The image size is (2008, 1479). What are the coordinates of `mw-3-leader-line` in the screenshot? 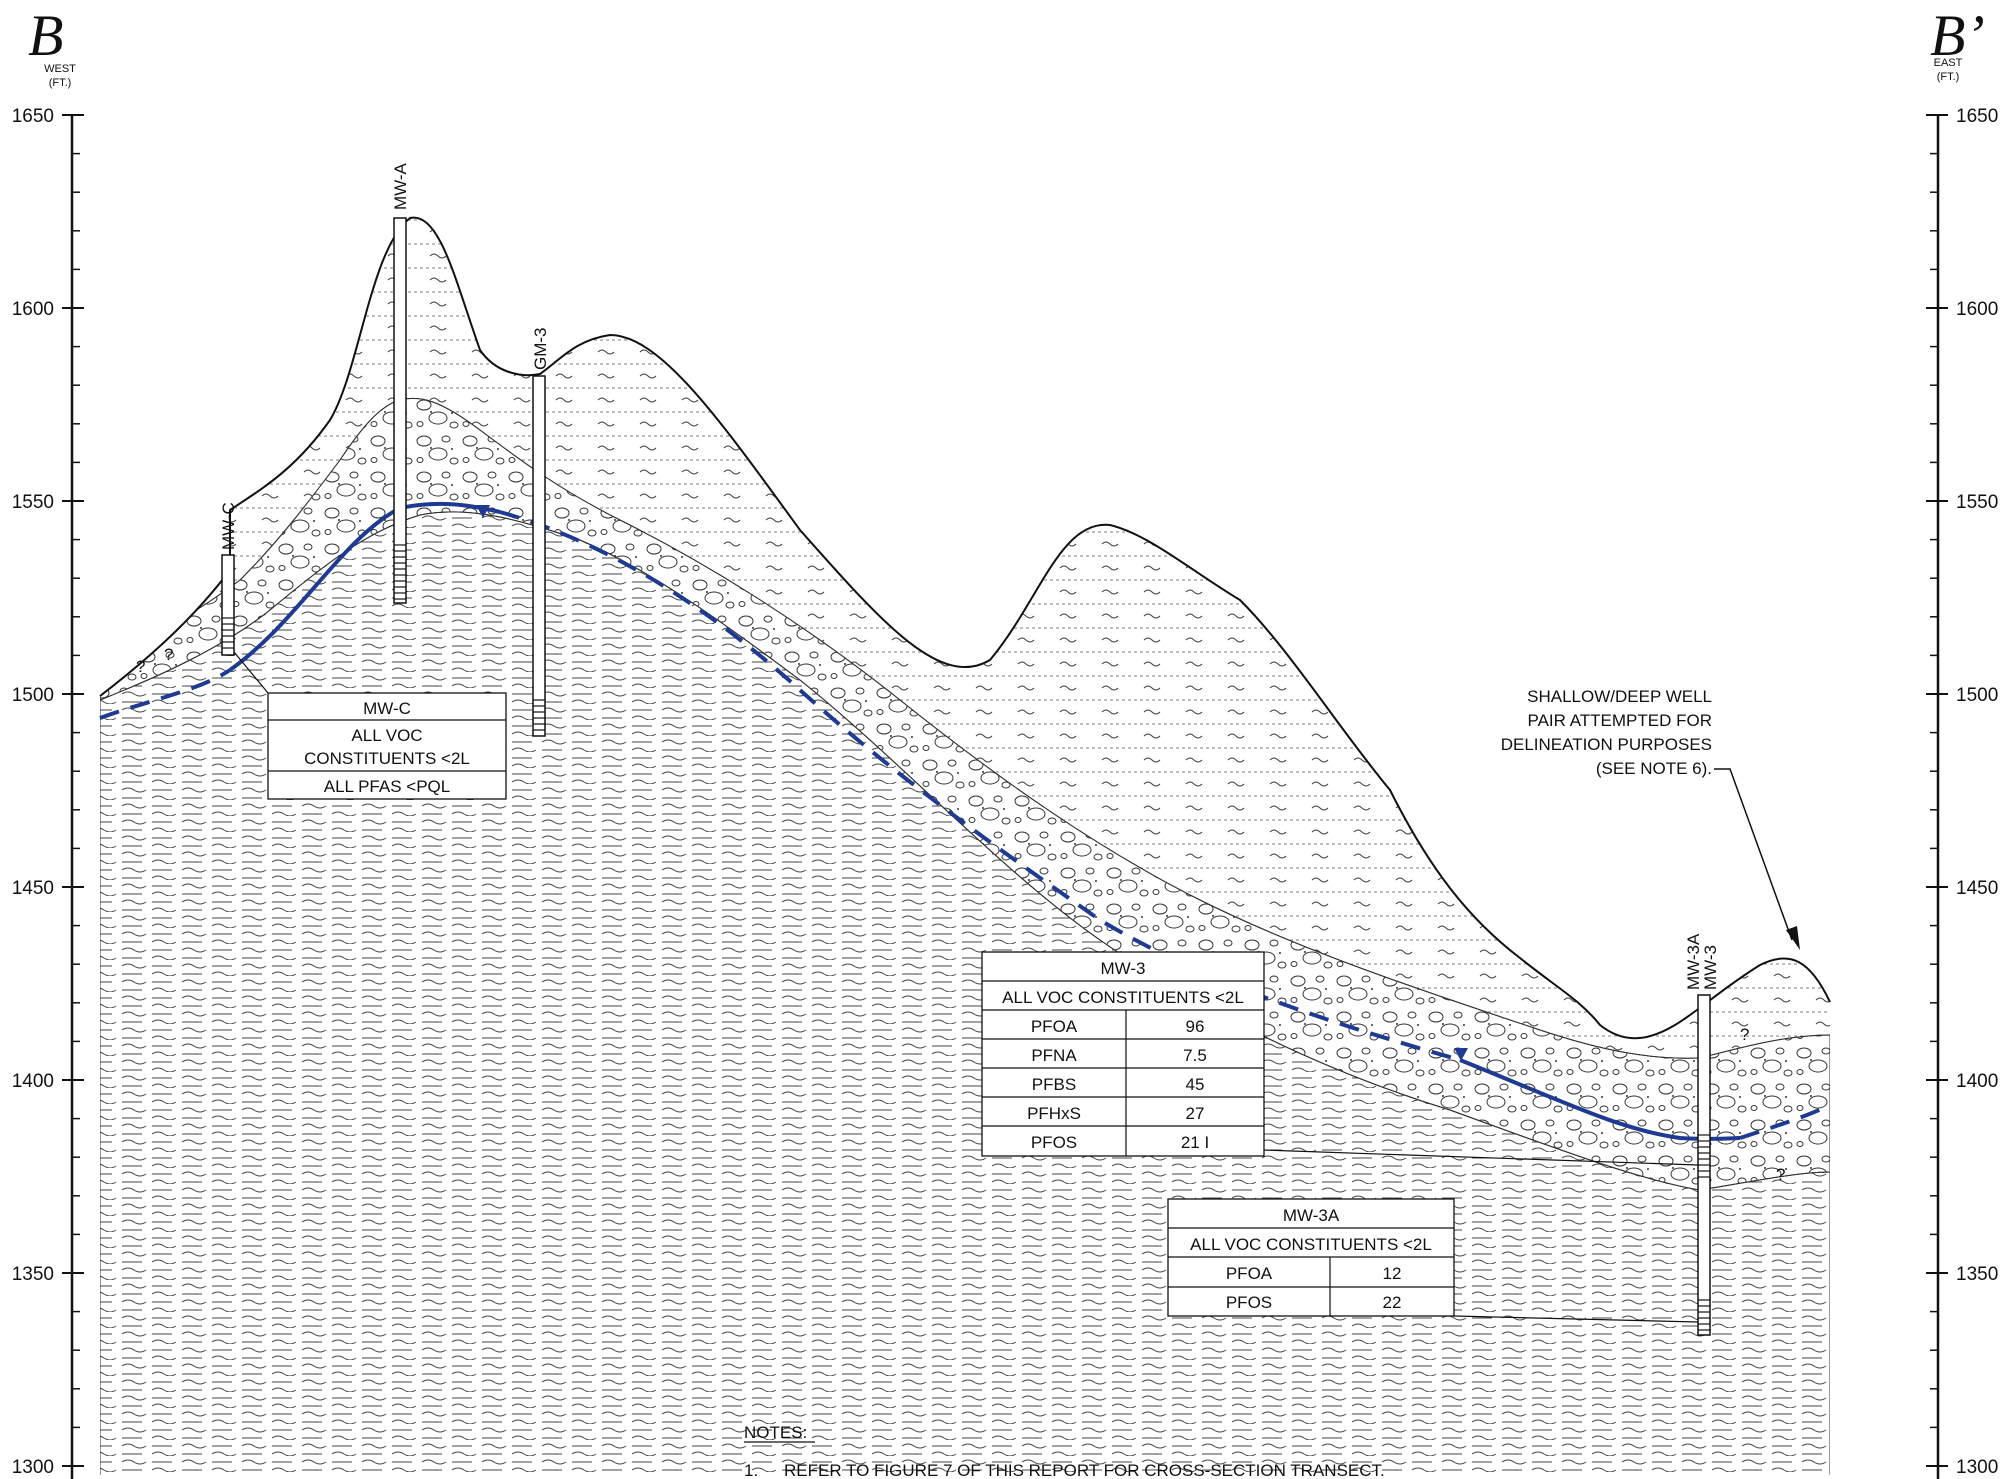 It's located at (1480, 1157).